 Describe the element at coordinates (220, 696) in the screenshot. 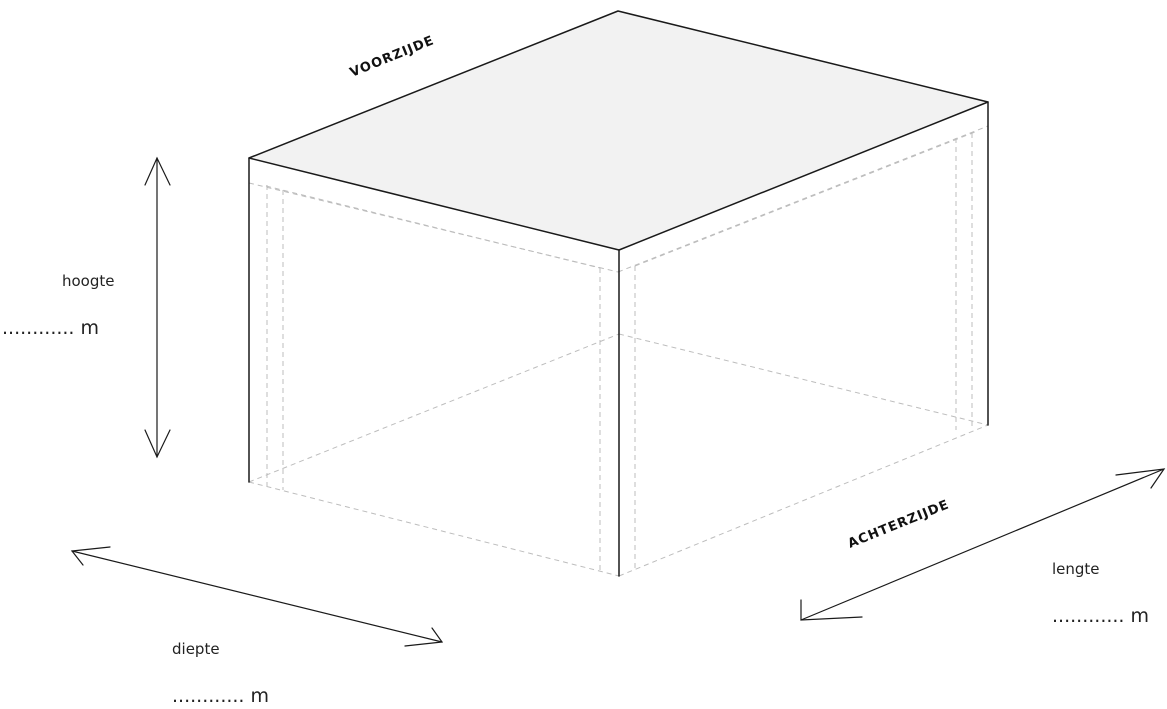

I see `depth-value: ............ m` at that location.